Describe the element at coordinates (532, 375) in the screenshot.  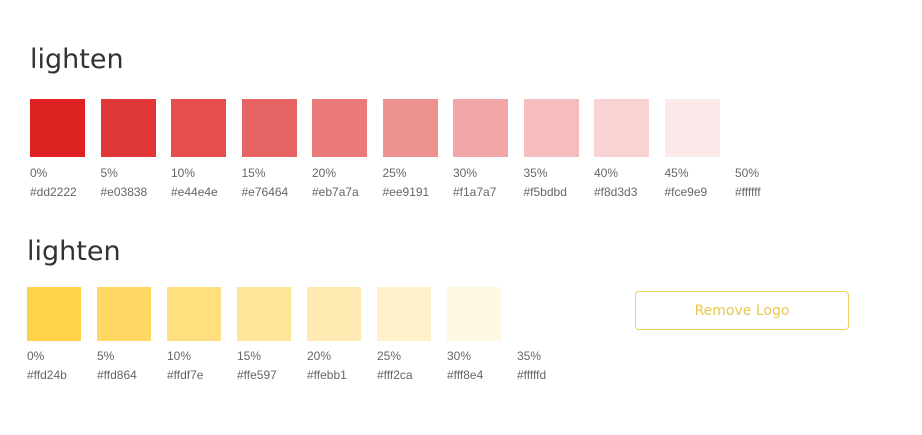
I see `swatch-hex: #fffffd` at that location.